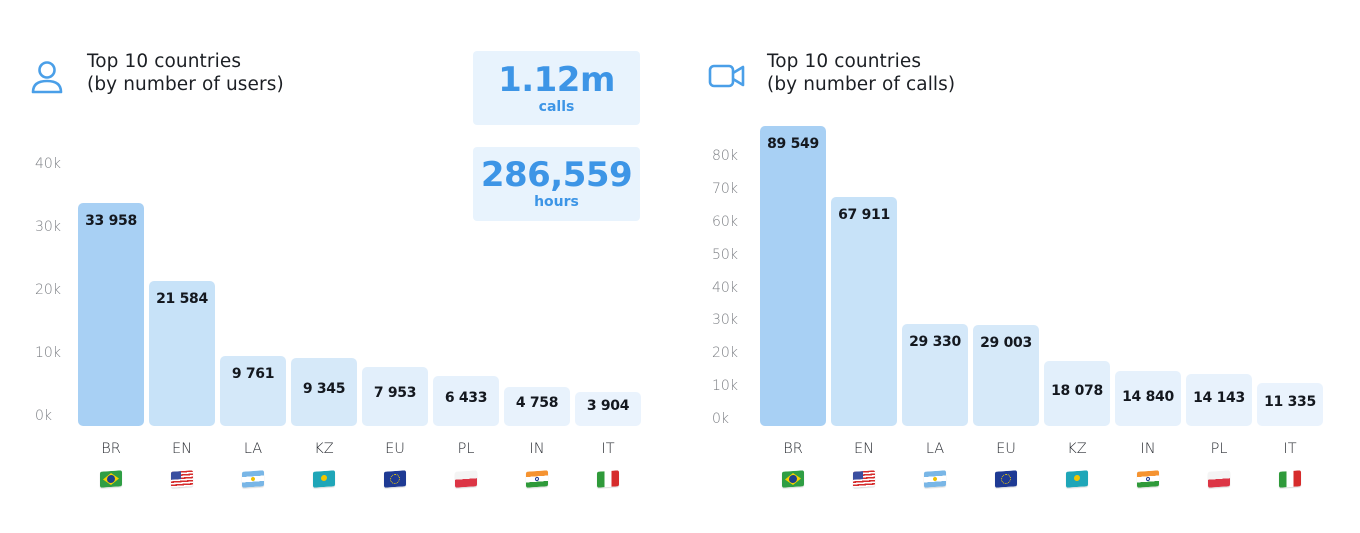 The width and height of the screenshot is (1360, 533). Describe the element at coordinates (111, 221) in the screenshot. I see `bar-value-label: 33 958` at that location.